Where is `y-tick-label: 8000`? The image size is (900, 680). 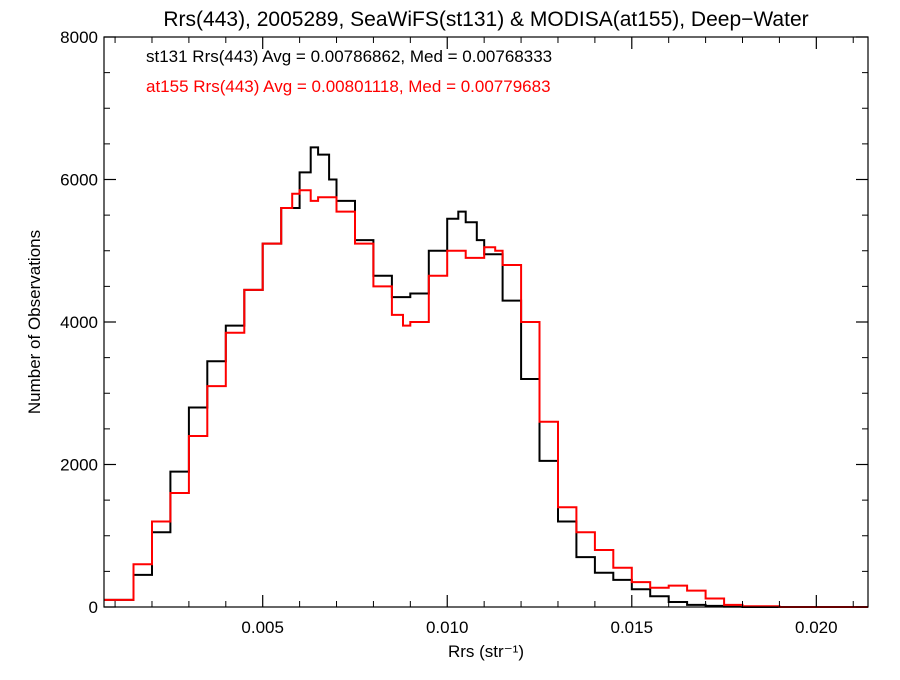 y-tick-label: 8000 is located at coordinates (79, 37).